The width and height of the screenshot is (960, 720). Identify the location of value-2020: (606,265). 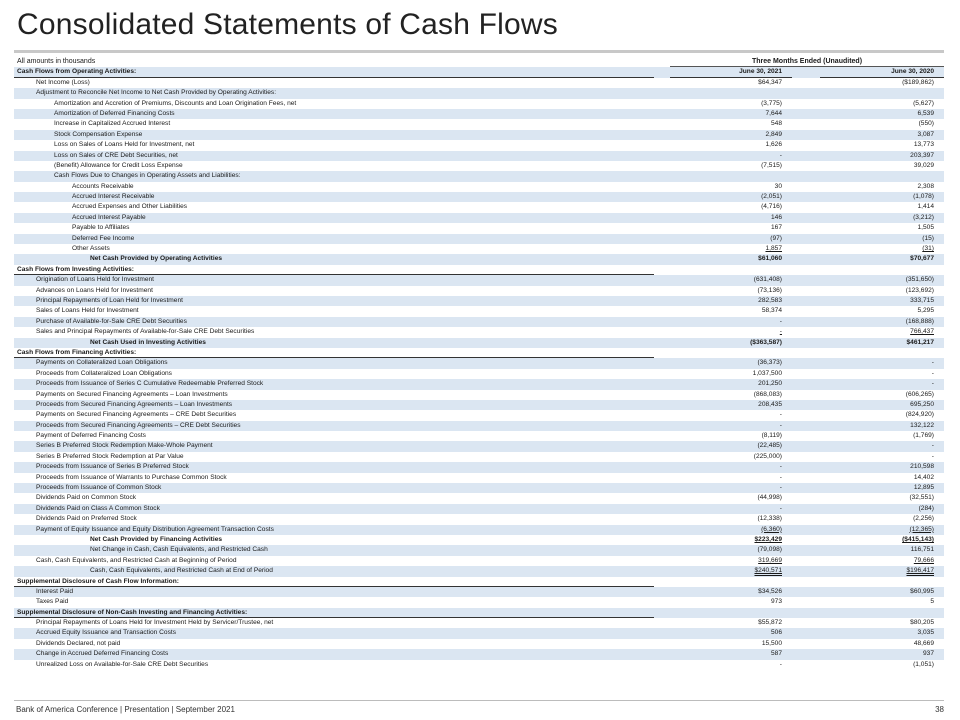
(919, 394).